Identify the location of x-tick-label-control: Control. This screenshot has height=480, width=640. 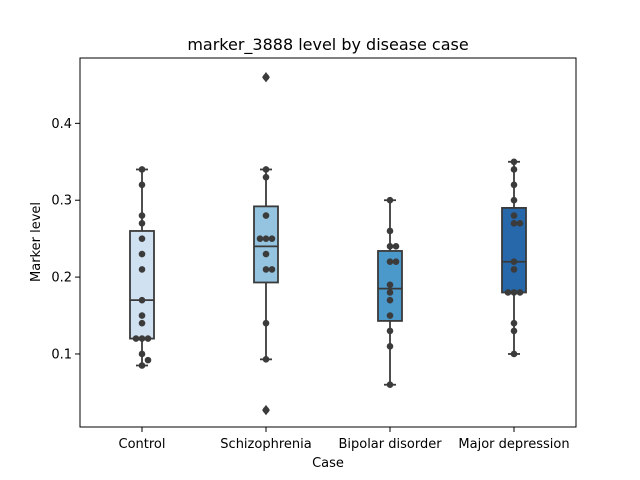
(142, 444).